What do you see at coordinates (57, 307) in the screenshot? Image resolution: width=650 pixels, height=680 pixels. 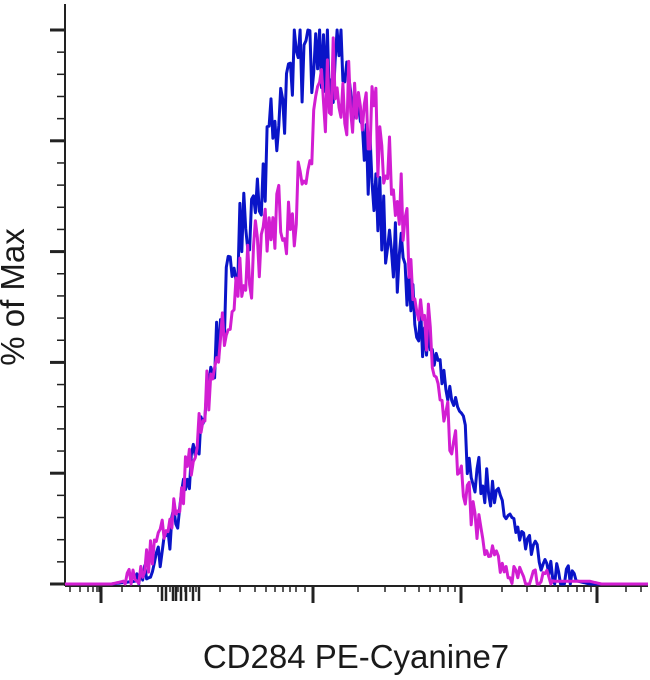 I see `y-axis-ticks` at bounding box center [57, 307].